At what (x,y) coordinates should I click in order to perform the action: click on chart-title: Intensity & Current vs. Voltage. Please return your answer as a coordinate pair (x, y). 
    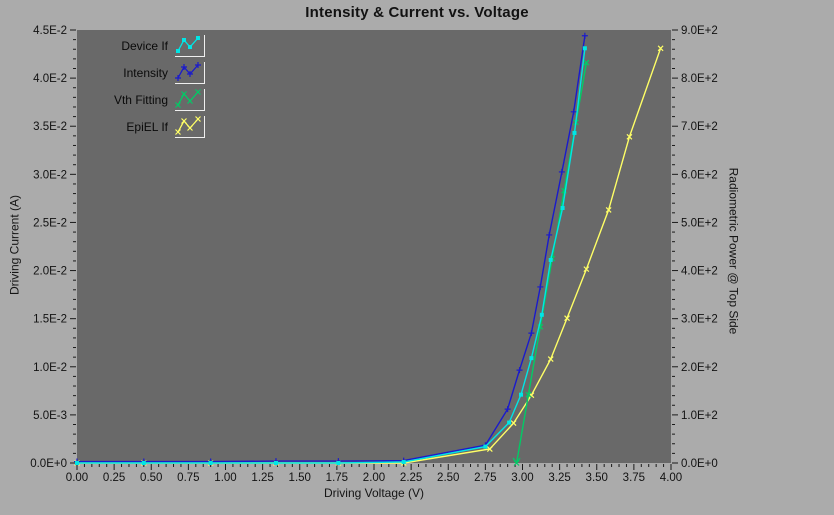
    Looking at the image, I should click on (417, 12).